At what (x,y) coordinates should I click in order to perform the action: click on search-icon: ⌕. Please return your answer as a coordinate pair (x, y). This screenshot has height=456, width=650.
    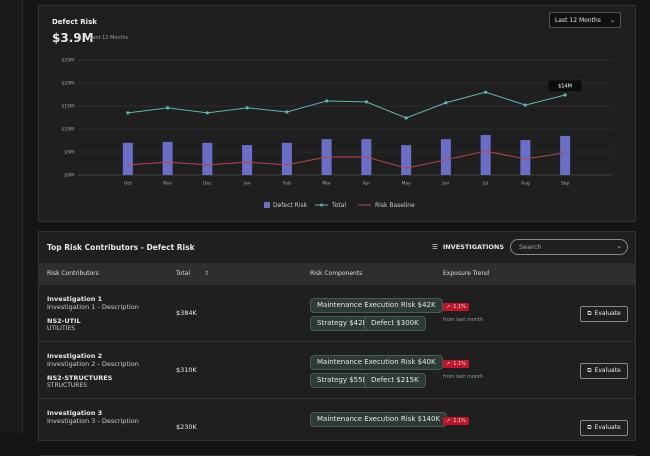
    Looking at the image, I should click on (619, 247).